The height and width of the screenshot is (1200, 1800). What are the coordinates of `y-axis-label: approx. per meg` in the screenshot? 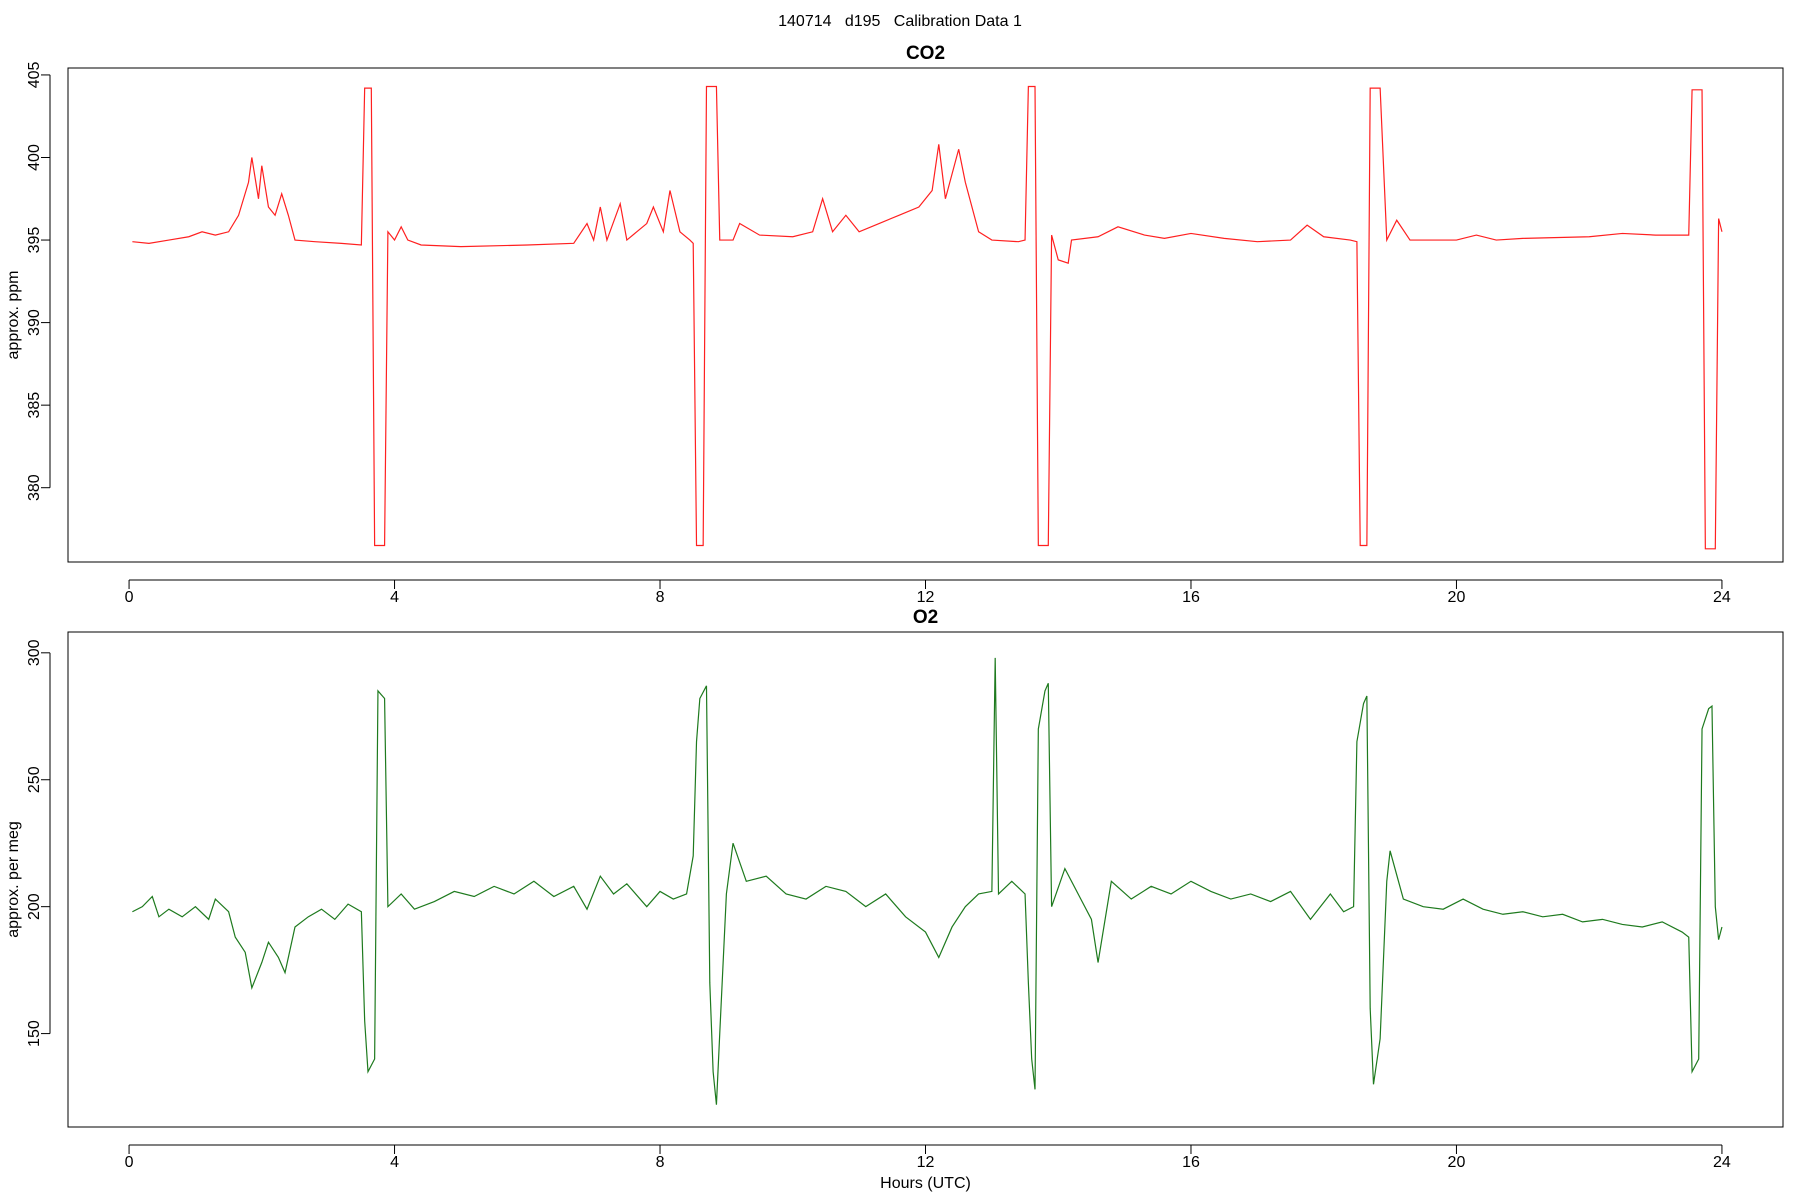 It's located at (13, 879).